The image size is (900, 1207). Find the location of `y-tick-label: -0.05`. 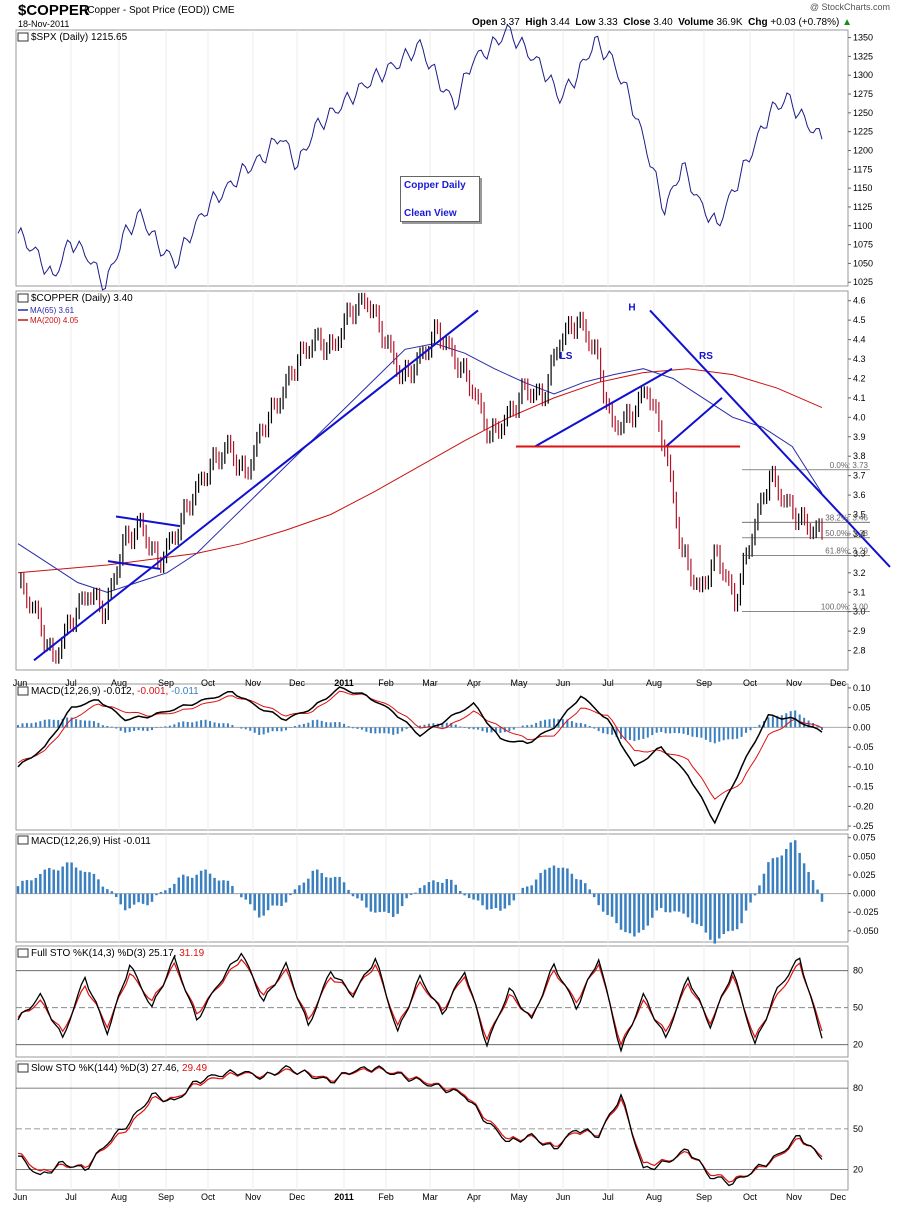

y-tick-label: -0.05 is located at coordinates (863, 747).